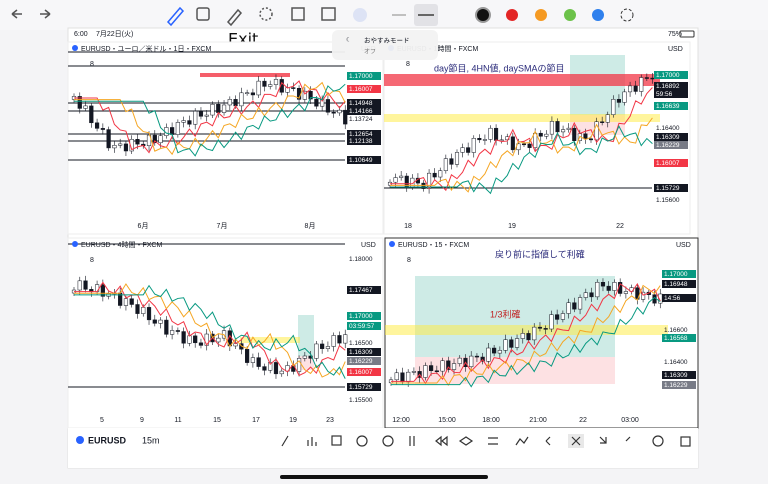 This screenshot has height=489, width=768. What do you see at coordinates (433, 245) in the screenshot?
I see `panel-title: EURUSD・15・FXCM` at bounding box center [433, 245].